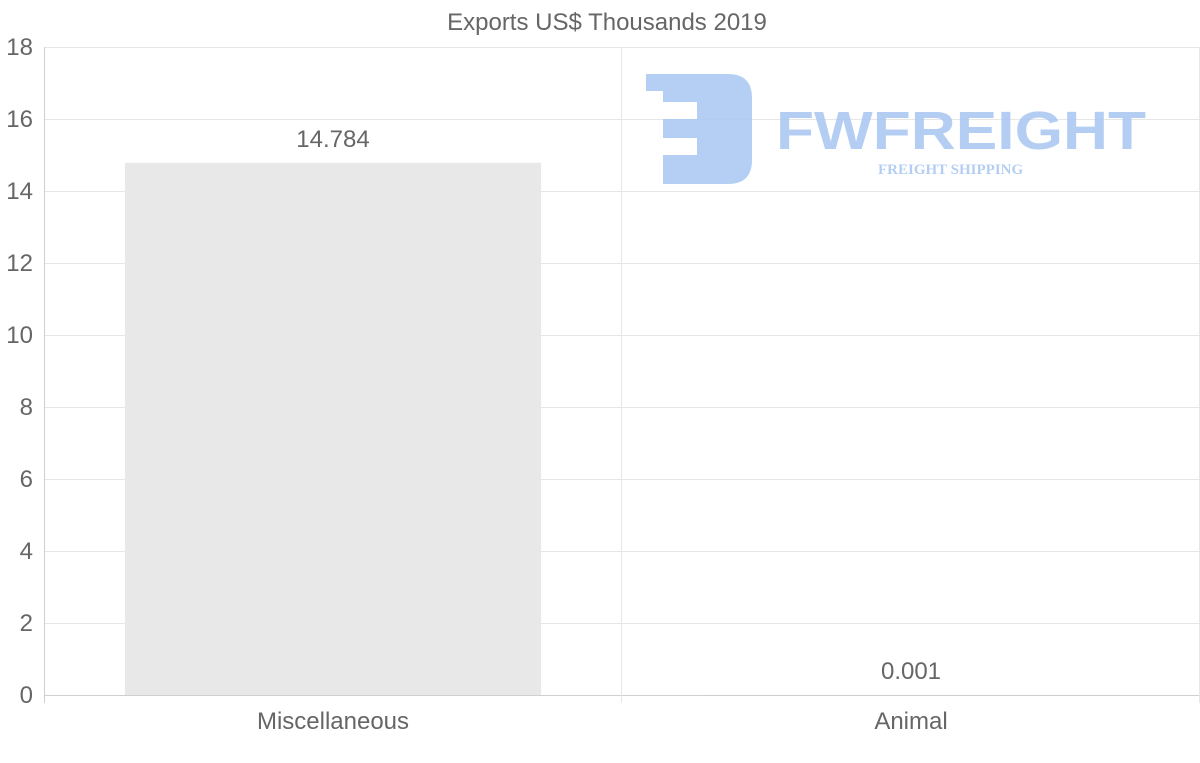 The height and width of the screenshot is (763, 1200). What do you see at coordinates (333, 721) in the screenshot?
I see `x-tick-label: Miscellaneous` at bounding box center [333, 721].